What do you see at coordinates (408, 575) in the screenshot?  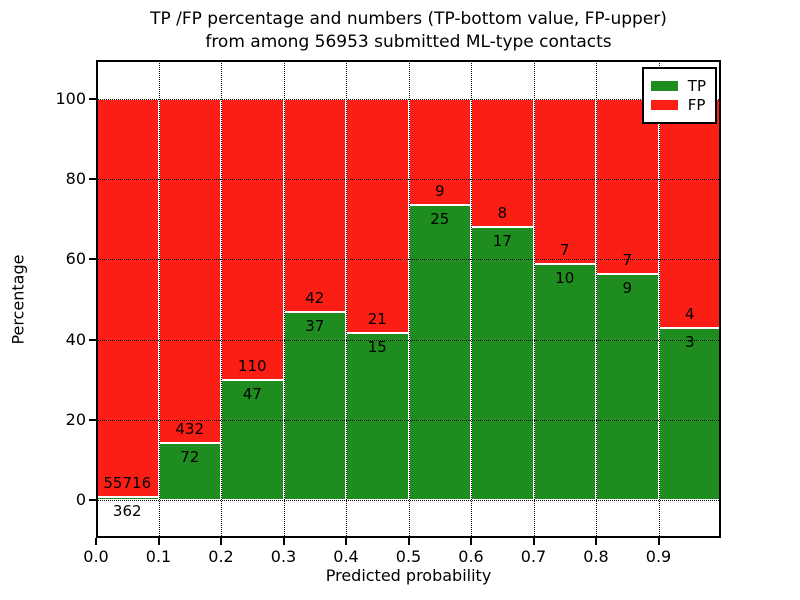 I see `x-axis-label: Predicted probability` at bounding box center [408, 575].